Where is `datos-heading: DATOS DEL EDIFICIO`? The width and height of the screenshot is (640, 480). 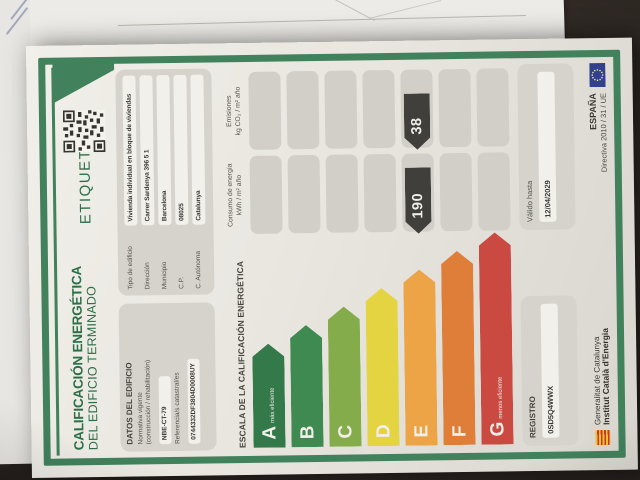
datos-heading: DATOS DEL EDIFICIO is located at coordinates (129, 403).